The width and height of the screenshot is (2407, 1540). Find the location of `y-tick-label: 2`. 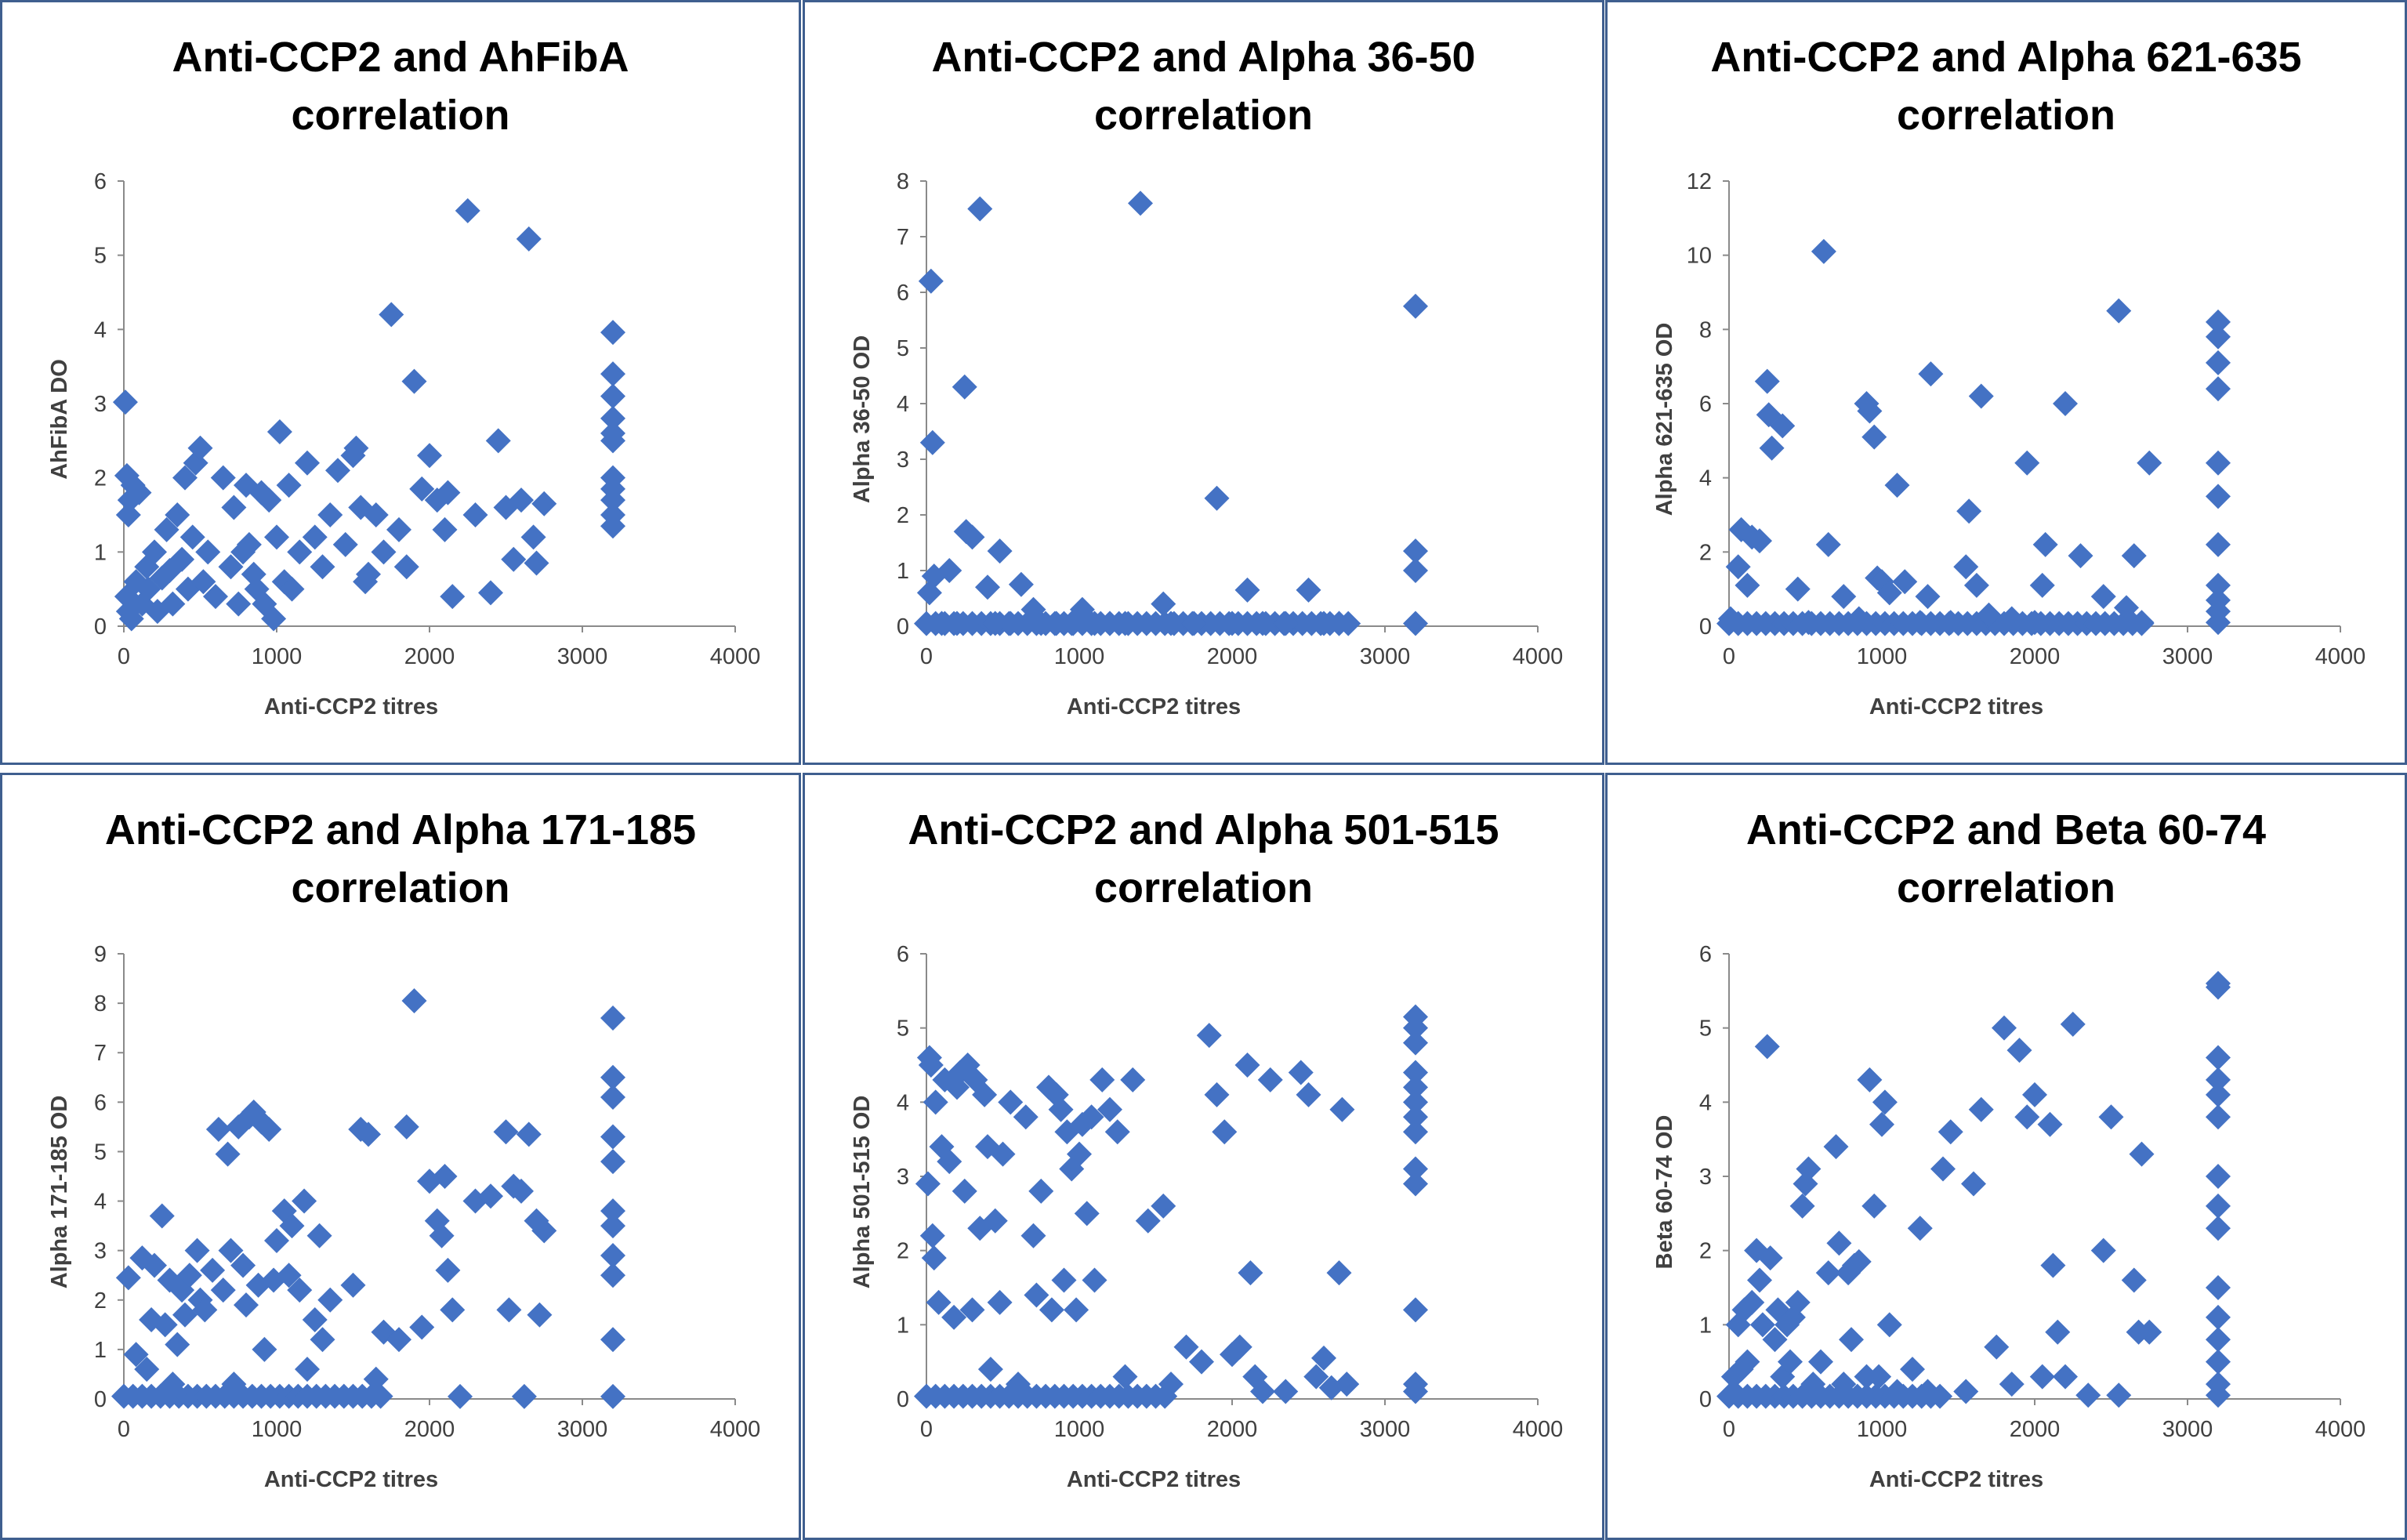

y-tick-label: 2 is located at coordinates (903, 515).